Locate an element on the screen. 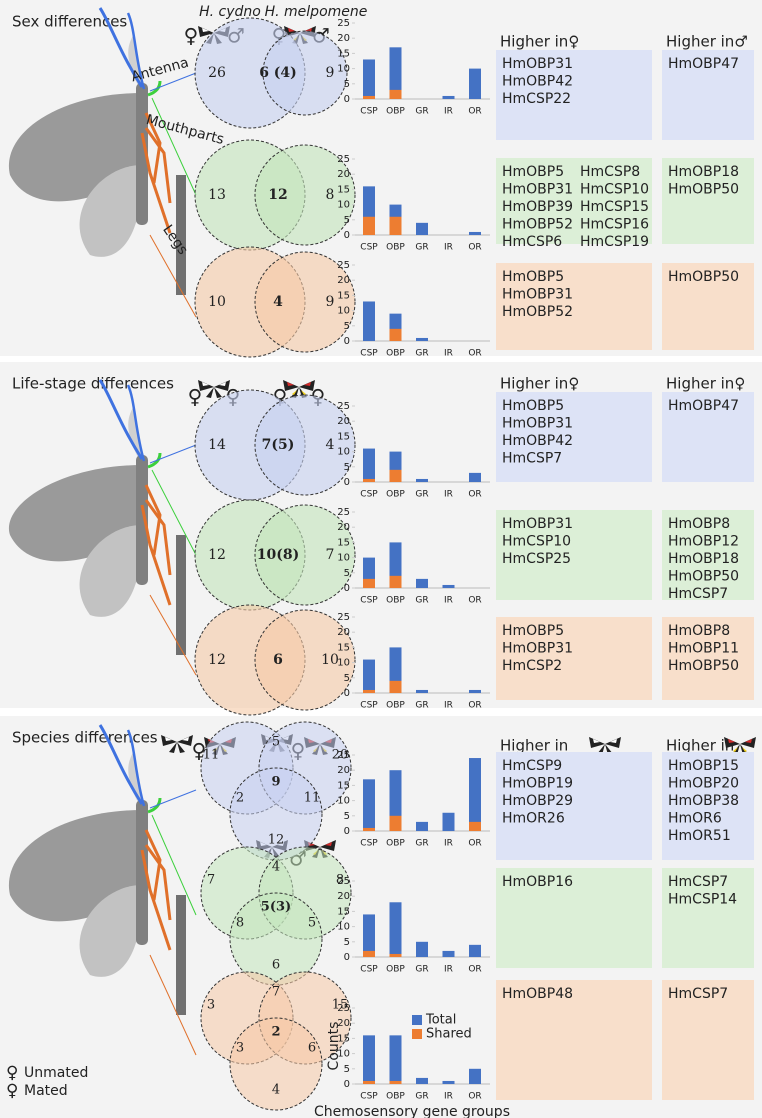 This screenshot has width=762, height=1118. gene-name: HmOBP5 is located at coordinates (533, 172).